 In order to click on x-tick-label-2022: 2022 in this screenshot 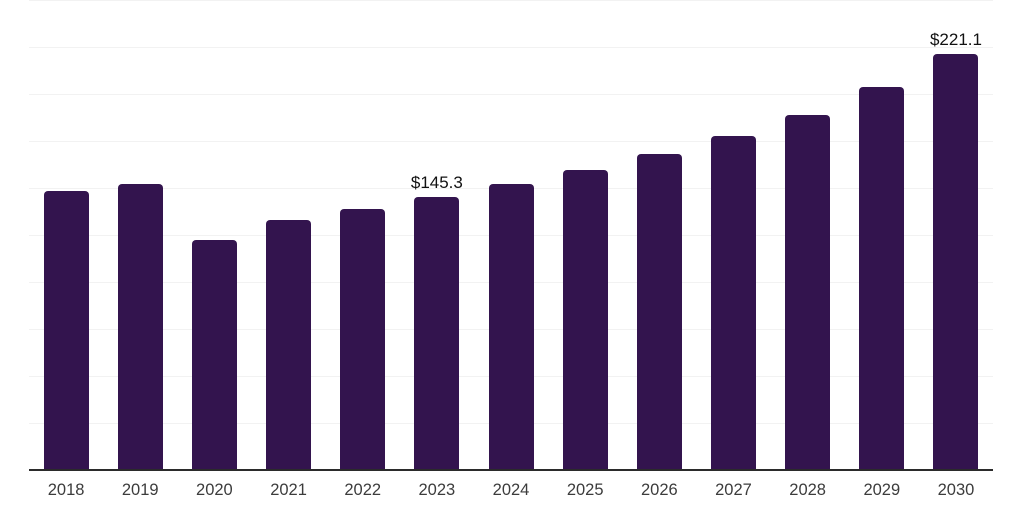, I will do `click(363, 490)`.